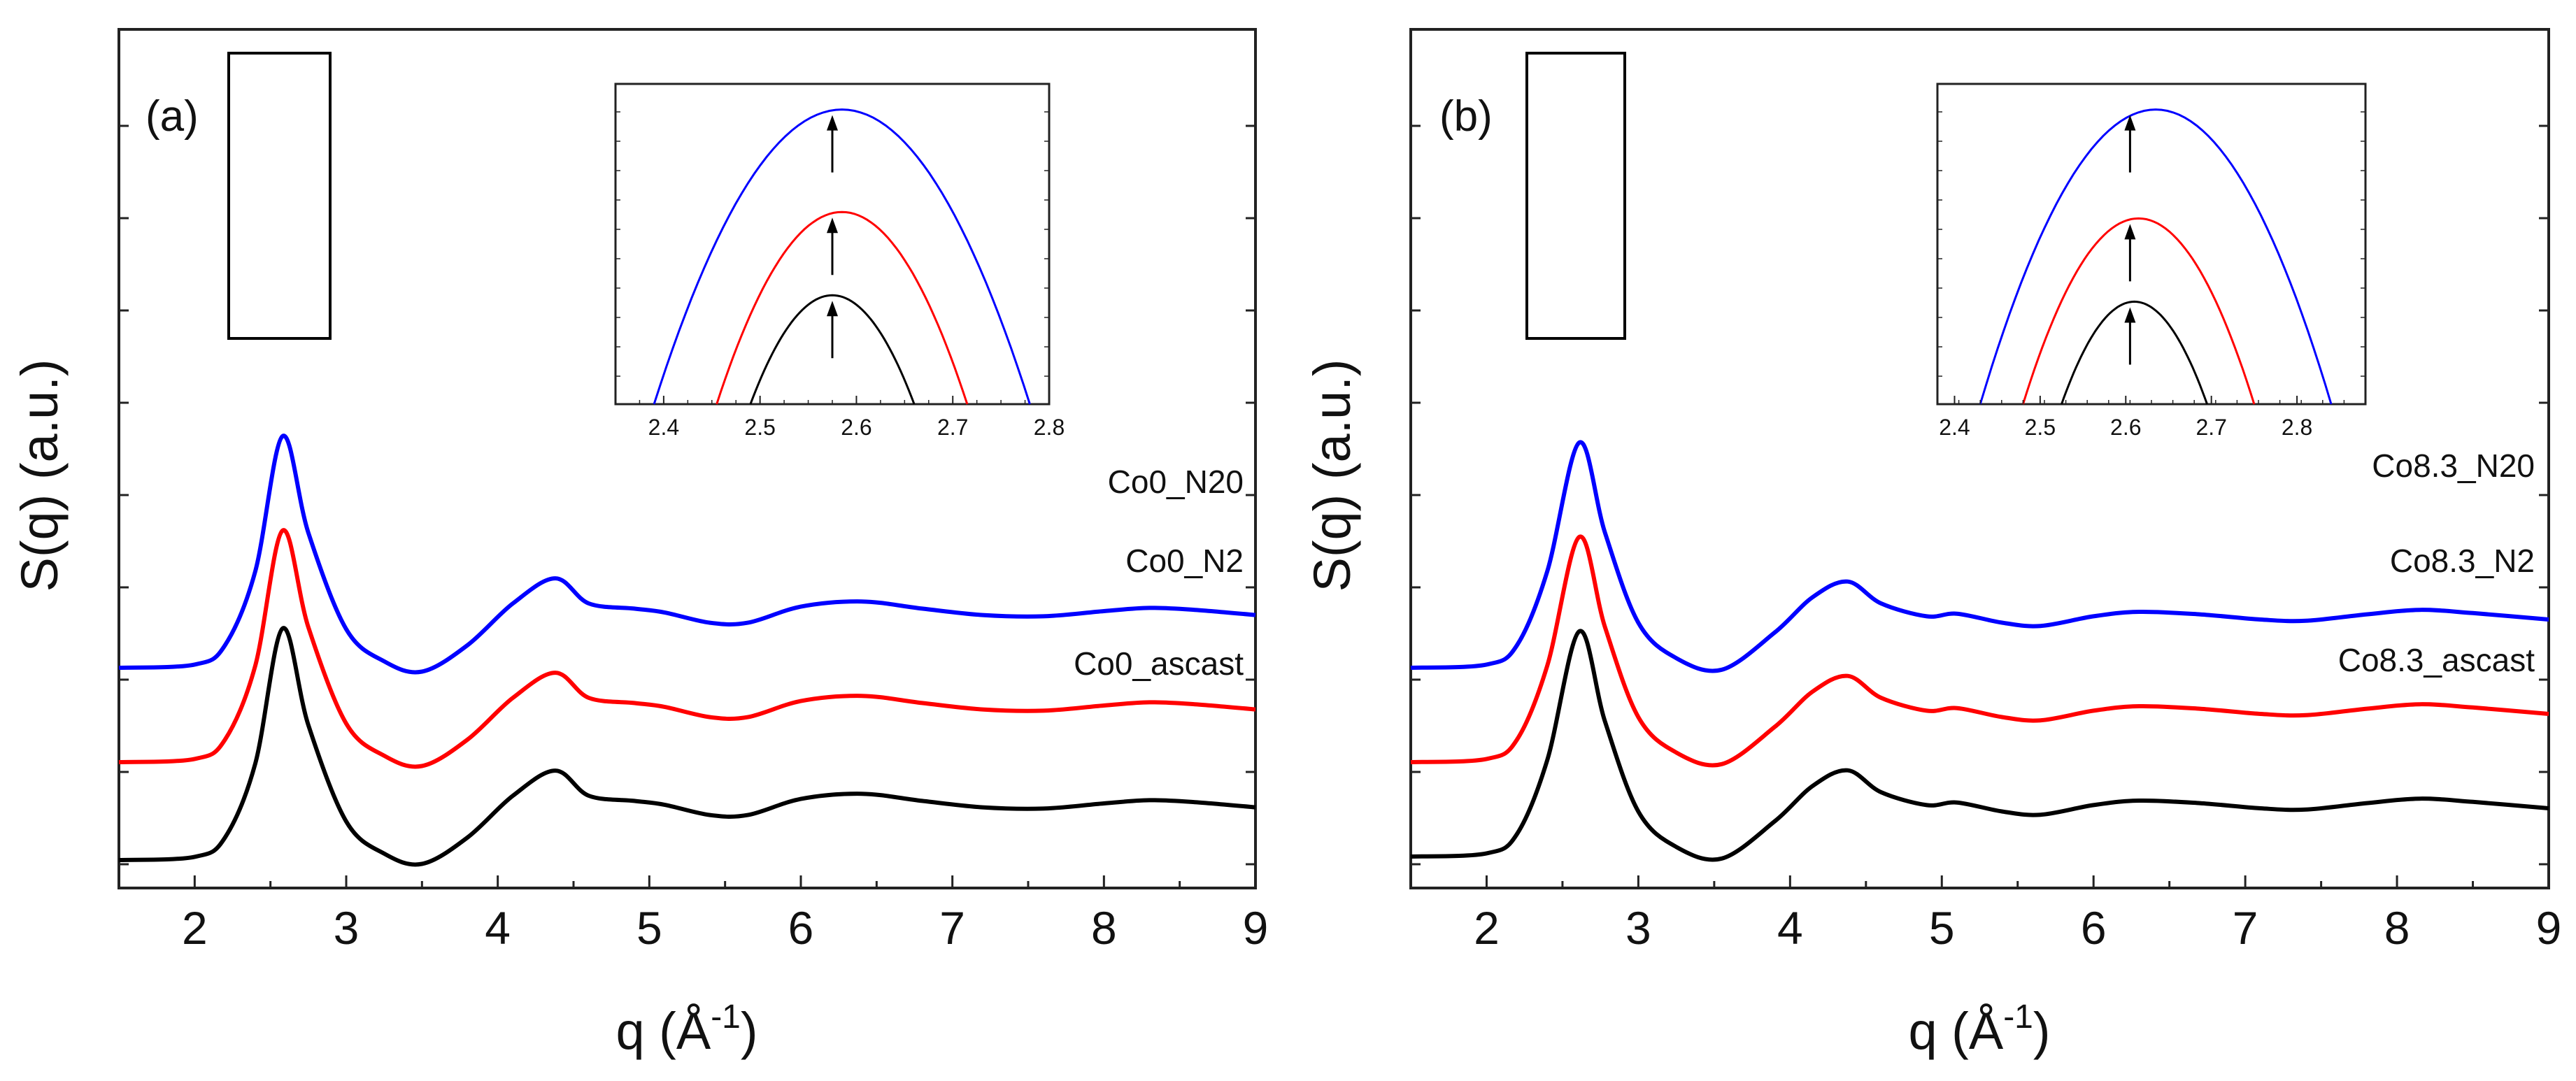 The image size is (2576, 1081). What do you see at coordinates (1466, 116) in the screenshot?
I see `panel-label-b: (b)` at bounding box center [1466, 116].